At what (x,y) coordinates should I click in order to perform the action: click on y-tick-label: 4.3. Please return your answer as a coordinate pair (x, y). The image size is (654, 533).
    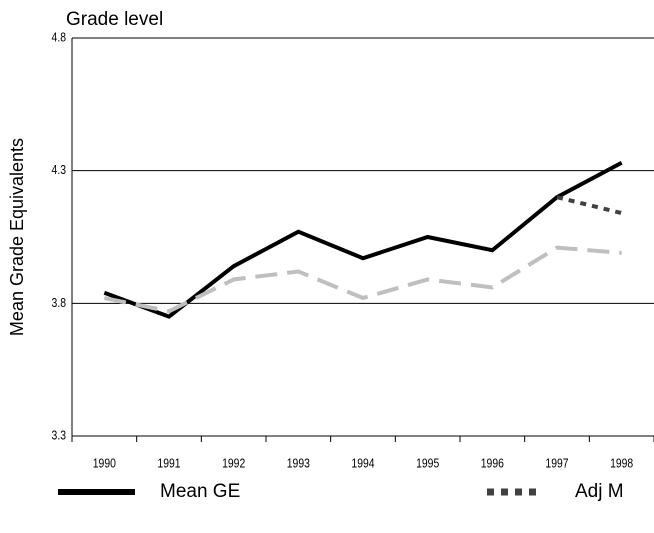
    Looking at the image, I should click on (59, 170).